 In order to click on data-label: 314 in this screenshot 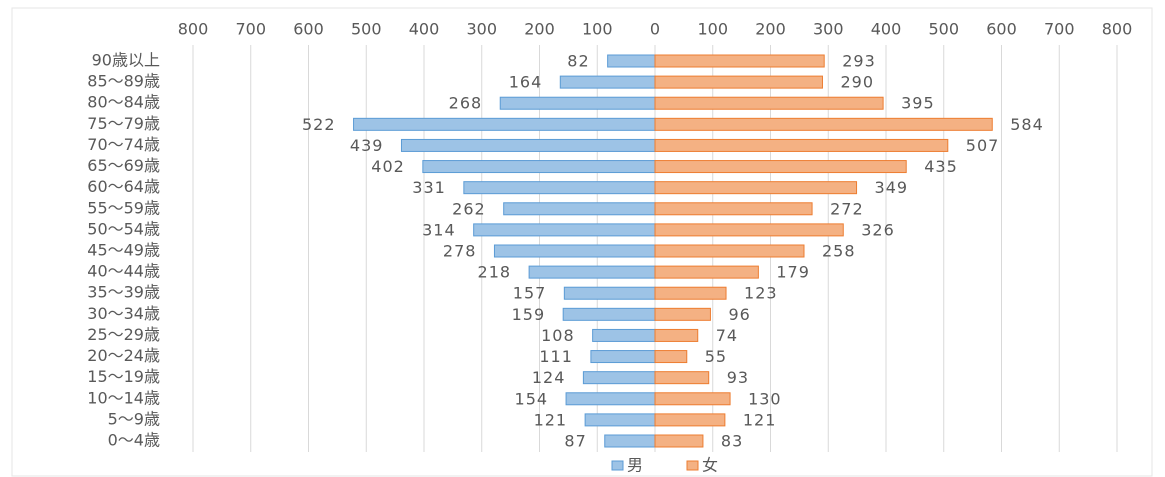, I will do `click(439, 229)`.